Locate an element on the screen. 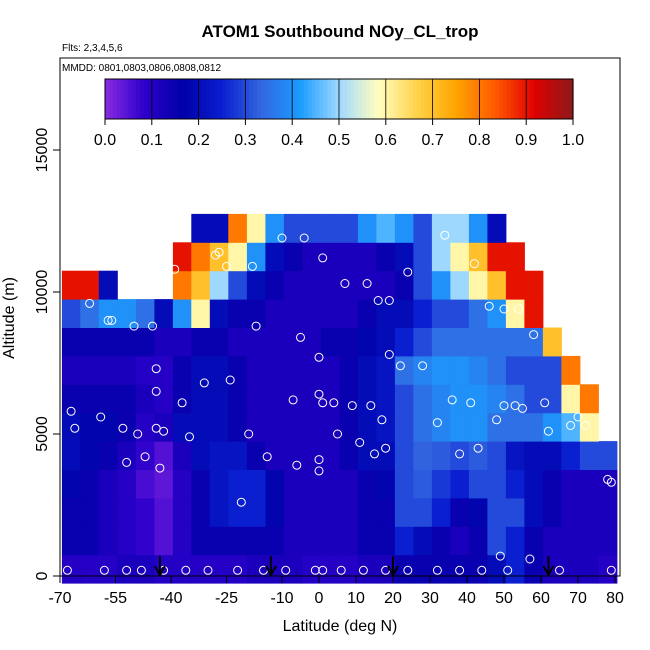  y-axis-label: Altitude (m) is located at coordinates (9, 318).